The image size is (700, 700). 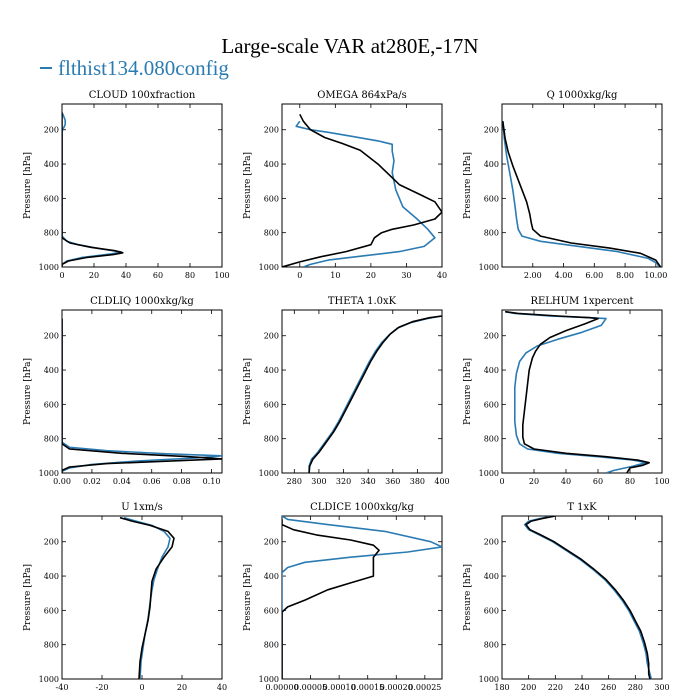 I want to click on x-tick-label: 4.00, so click(x=564, y=275).